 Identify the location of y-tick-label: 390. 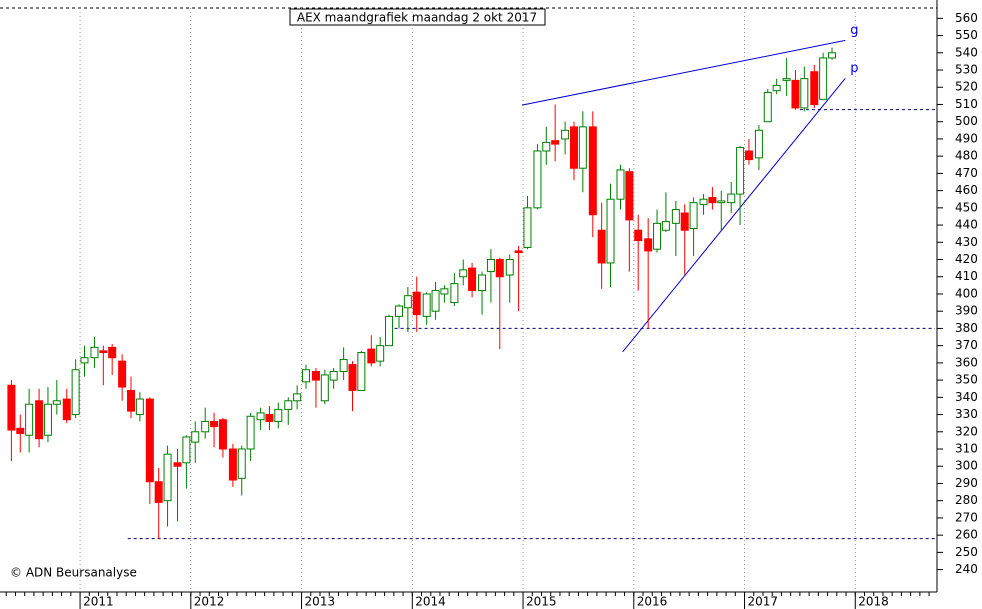
(966, 311).